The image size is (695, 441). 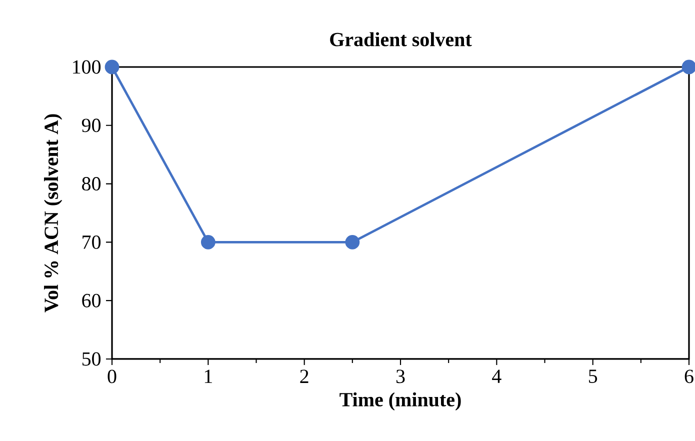 I want to click on y-tick-label: 50, so click(x=91, y=359).